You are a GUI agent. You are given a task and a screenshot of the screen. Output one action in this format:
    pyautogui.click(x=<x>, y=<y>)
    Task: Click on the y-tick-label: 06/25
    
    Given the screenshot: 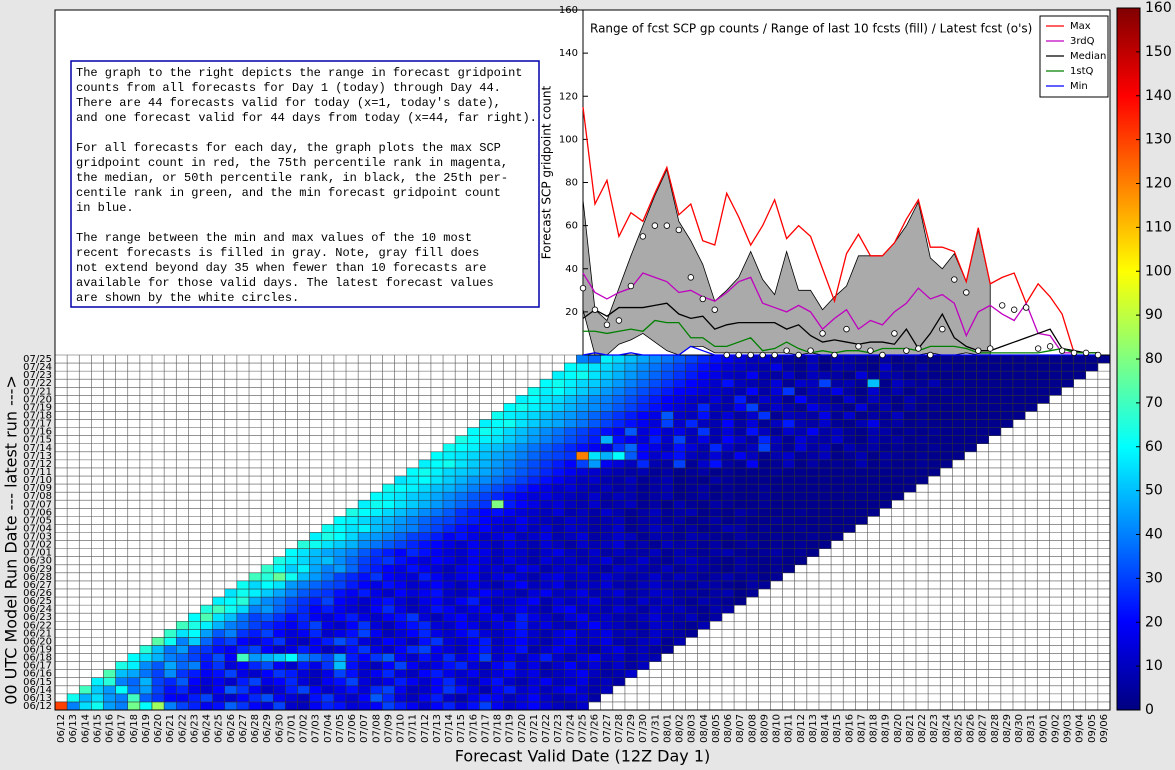 What is the action you would take?
    pyautogui.click(x=37, y=601)
    